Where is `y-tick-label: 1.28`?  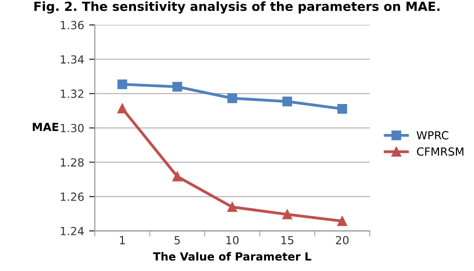
y-tick-label: 1.28 is located at coordinates (72, 162).